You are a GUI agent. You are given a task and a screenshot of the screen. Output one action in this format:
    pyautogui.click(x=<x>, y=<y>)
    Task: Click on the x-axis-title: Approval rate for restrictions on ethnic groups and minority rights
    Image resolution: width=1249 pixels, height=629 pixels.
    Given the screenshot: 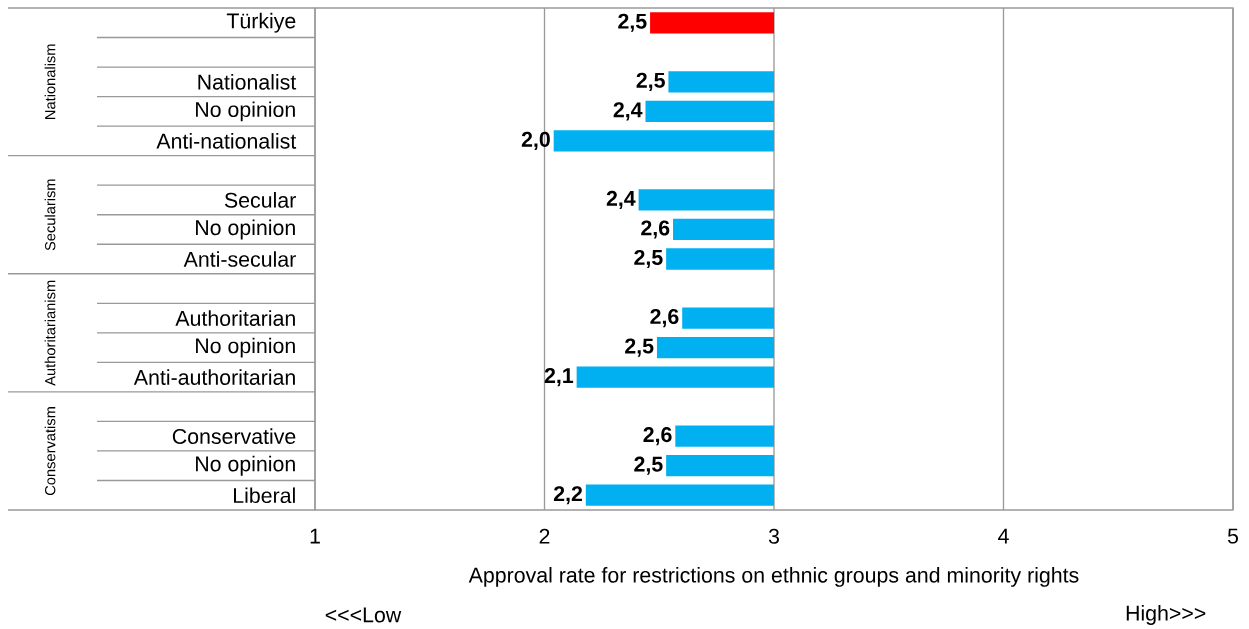 What is the action you would take?
    pyautogui.click(x=773, y=576)
    